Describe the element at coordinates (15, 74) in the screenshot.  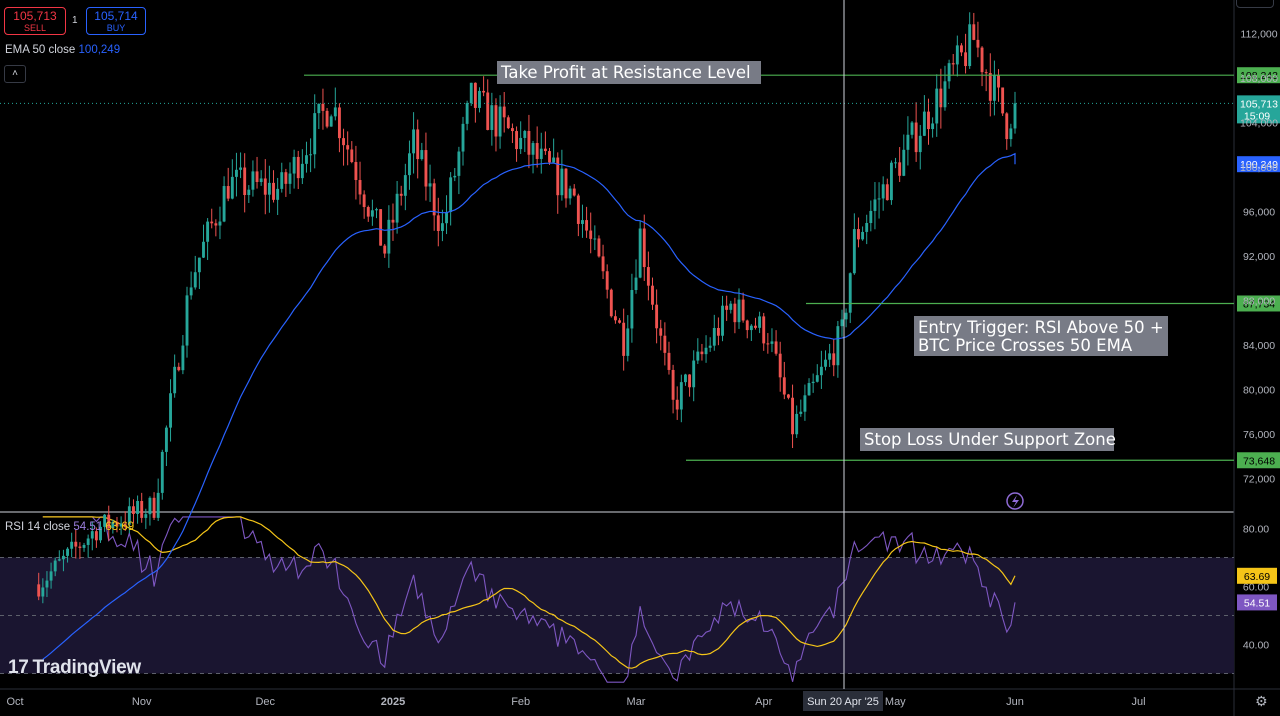
I see `collapse-legend-button: ˄` at that location.